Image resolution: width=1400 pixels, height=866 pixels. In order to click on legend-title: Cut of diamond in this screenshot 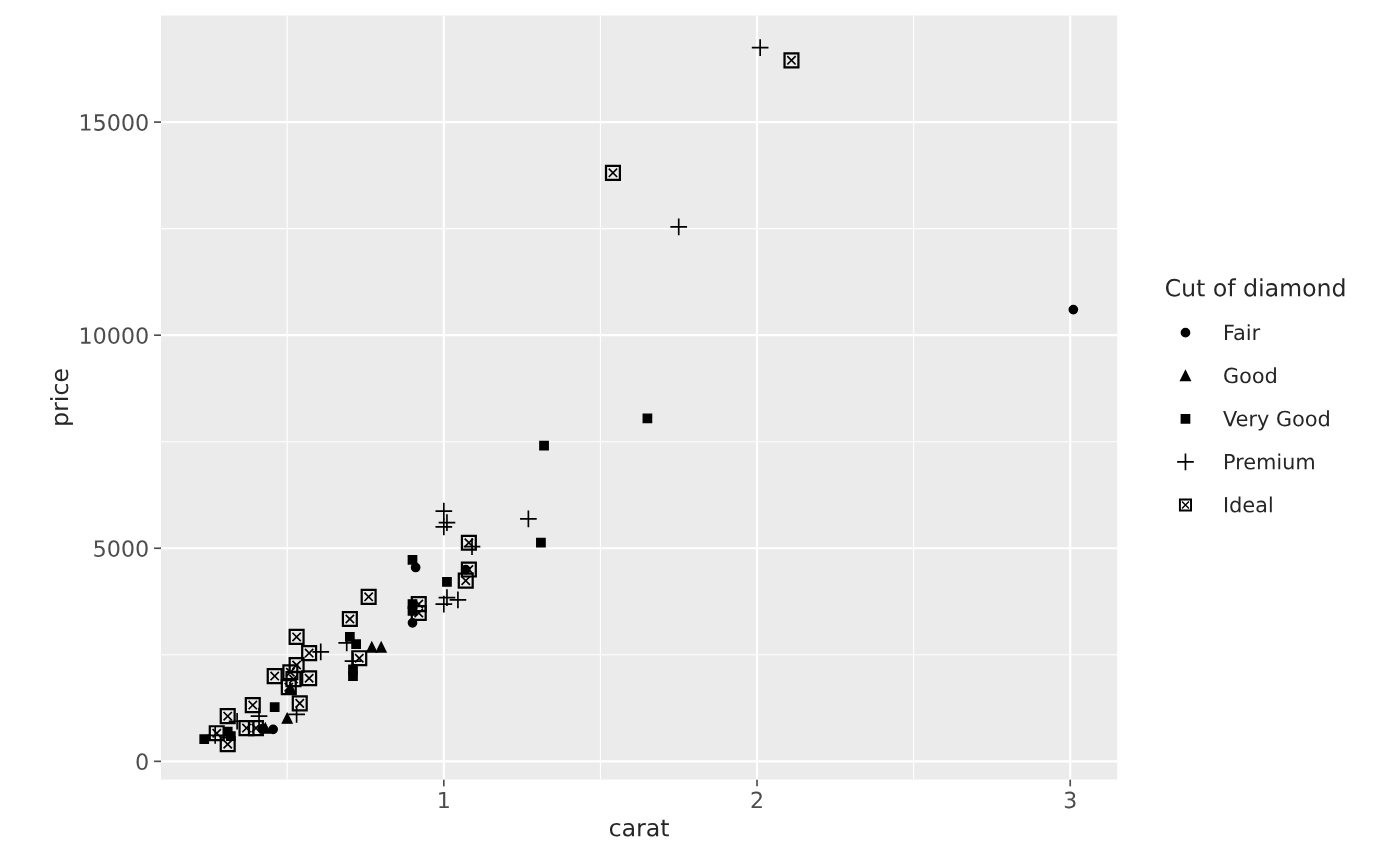, I will do `click(1255, 287)`.